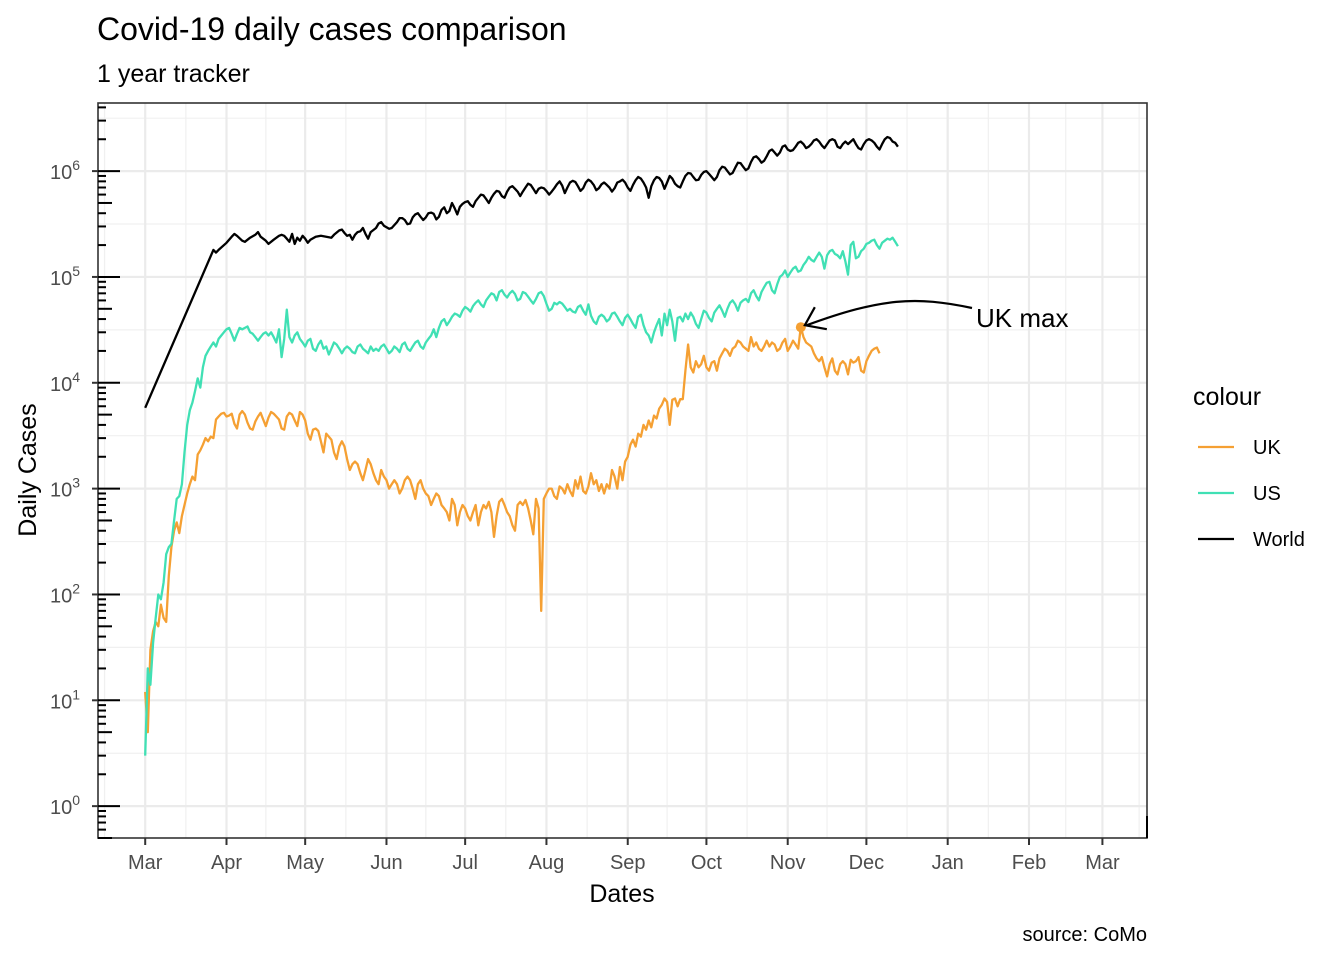 This screenshot has height=960, width=1344. What do you see at coordinates (547, 863) in the screenshot?
I see `x-tick-label: Aug` at bounding box center [547, 863].